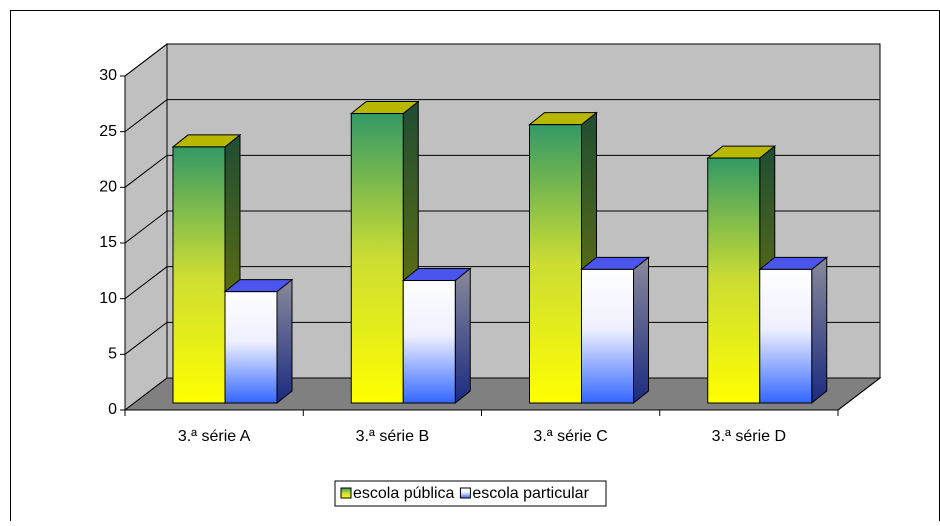 The width and height of the screenshot is (940, 526). Describe the element at coordinates (404, 493) in the screenshot. I see `legend-label: escola pública` at that location.